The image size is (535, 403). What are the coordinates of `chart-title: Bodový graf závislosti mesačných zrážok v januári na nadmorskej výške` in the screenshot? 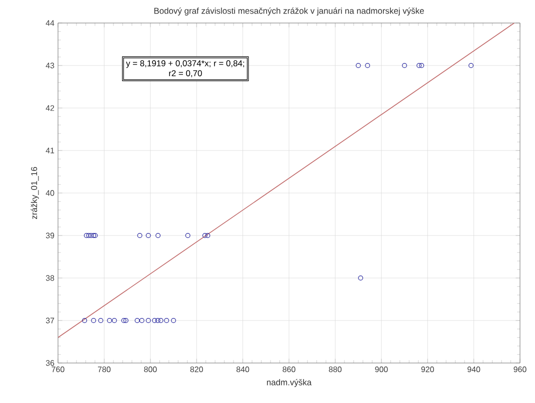 It's located at (289, 12).